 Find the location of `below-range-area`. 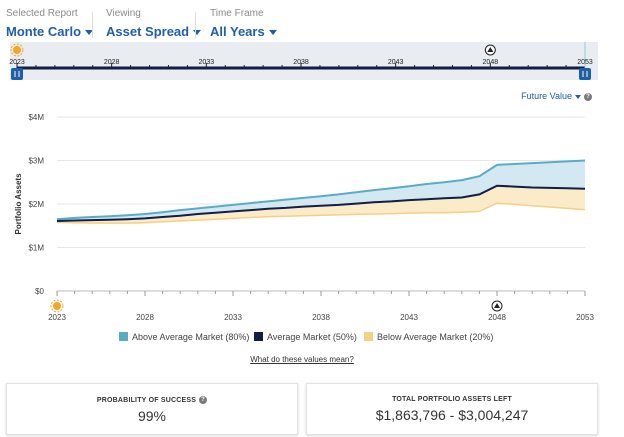

below-range-area is located at coordinates (321, 204).